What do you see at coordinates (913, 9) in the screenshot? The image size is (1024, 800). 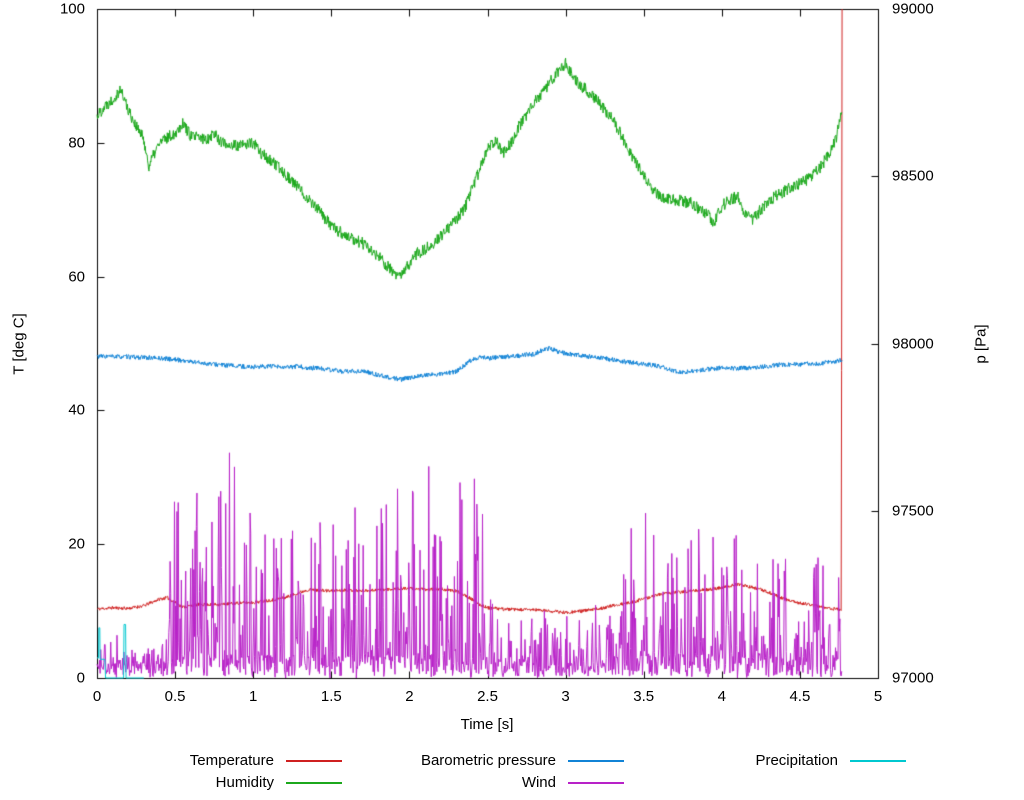 I see `y-right-tick-label: 99000` at bounding box center [913, 9].